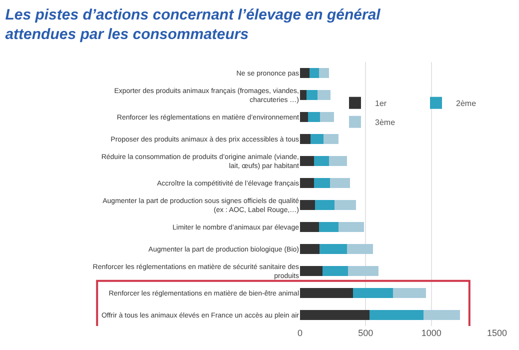 This screenshot has width=519, height=350. I want to click on x-tick-label: 1000, so click(431, 333).